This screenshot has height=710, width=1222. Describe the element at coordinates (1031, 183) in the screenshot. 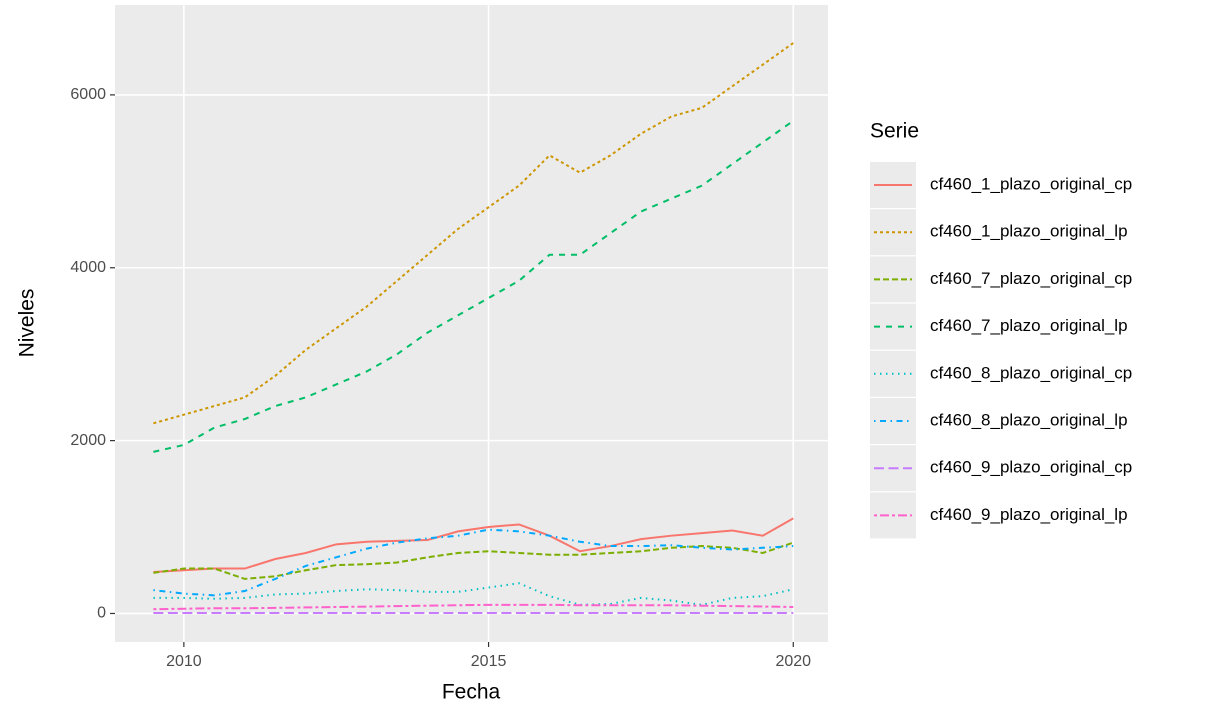

I see `legend-label: cf460_1_plazo_original_cp` at that location.